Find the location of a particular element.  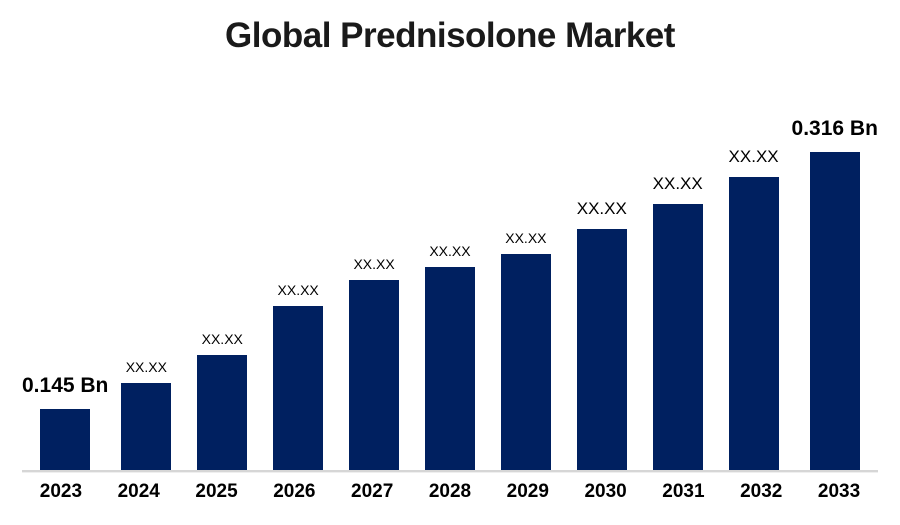

bar-column-2024: XX.XX is located at coordinates (146, 235).